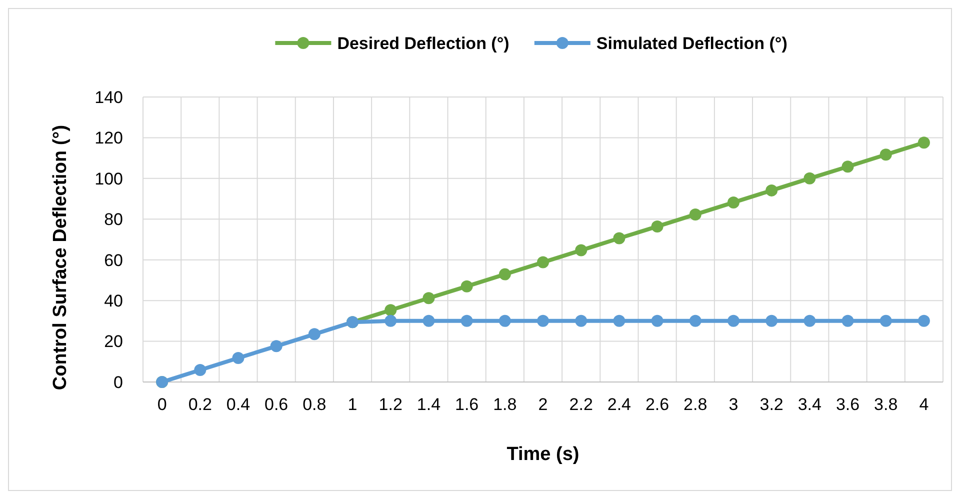  I want to click on x-tick-label: 1.2, so click(390, 404).